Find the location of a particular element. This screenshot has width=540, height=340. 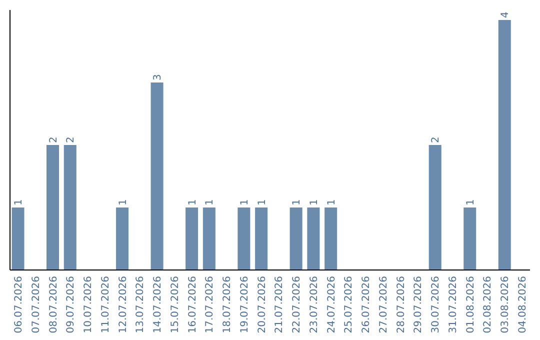

x-tick-label: 11.07.2026 is located at coordinates (106, 305).